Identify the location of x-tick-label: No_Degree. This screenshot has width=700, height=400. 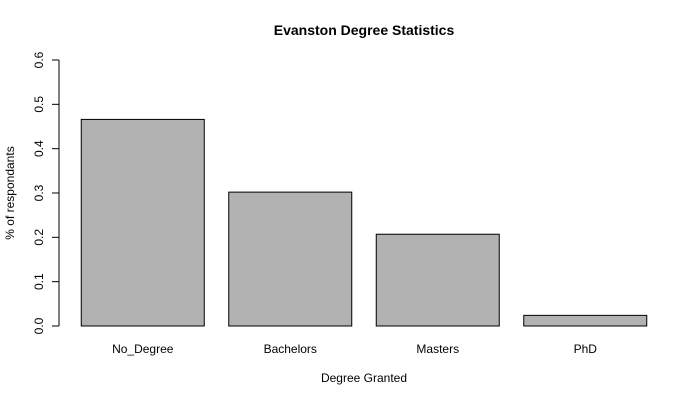
(143, 349).